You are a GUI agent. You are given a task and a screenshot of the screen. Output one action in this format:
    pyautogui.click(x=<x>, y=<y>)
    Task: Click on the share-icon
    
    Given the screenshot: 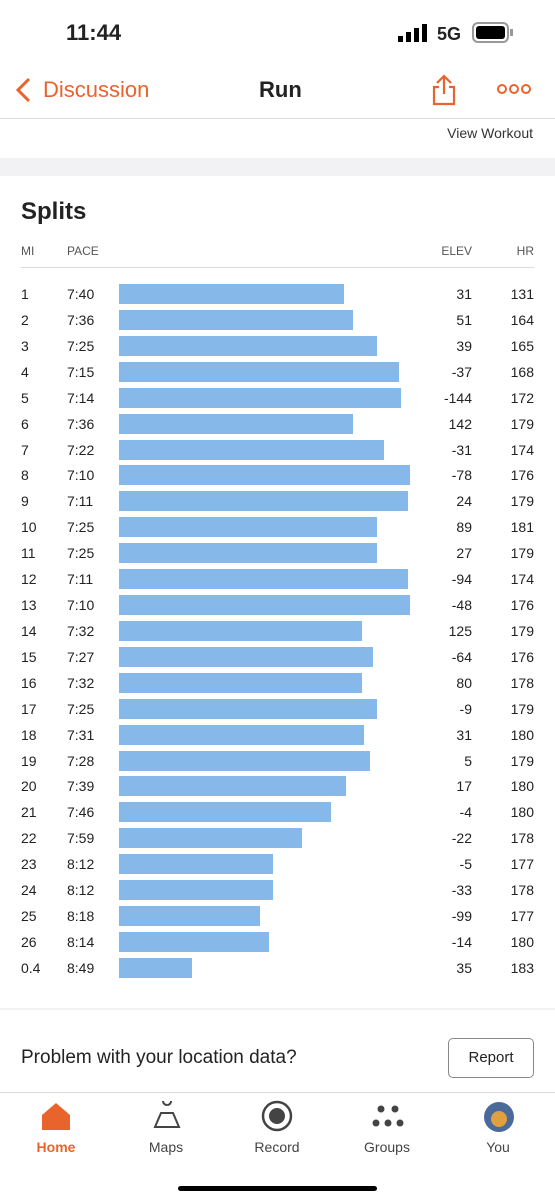 What is the action you would take?
    pyautogui.click(x=444, y=90)
    